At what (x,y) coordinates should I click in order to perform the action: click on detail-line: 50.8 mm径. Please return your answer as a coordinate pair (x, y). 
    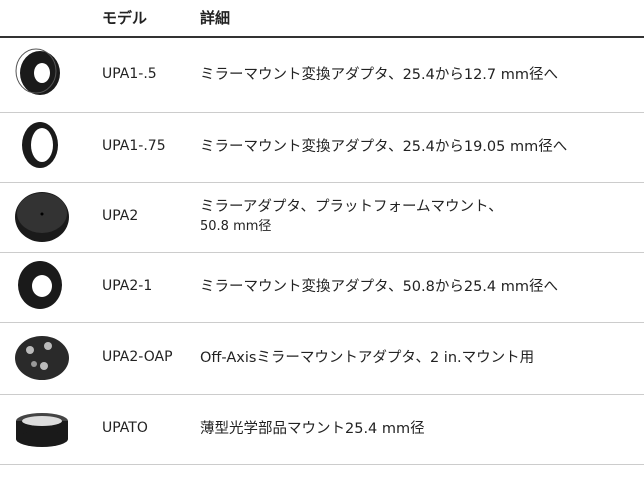
    Looking at the image, I should click on (236, 226).